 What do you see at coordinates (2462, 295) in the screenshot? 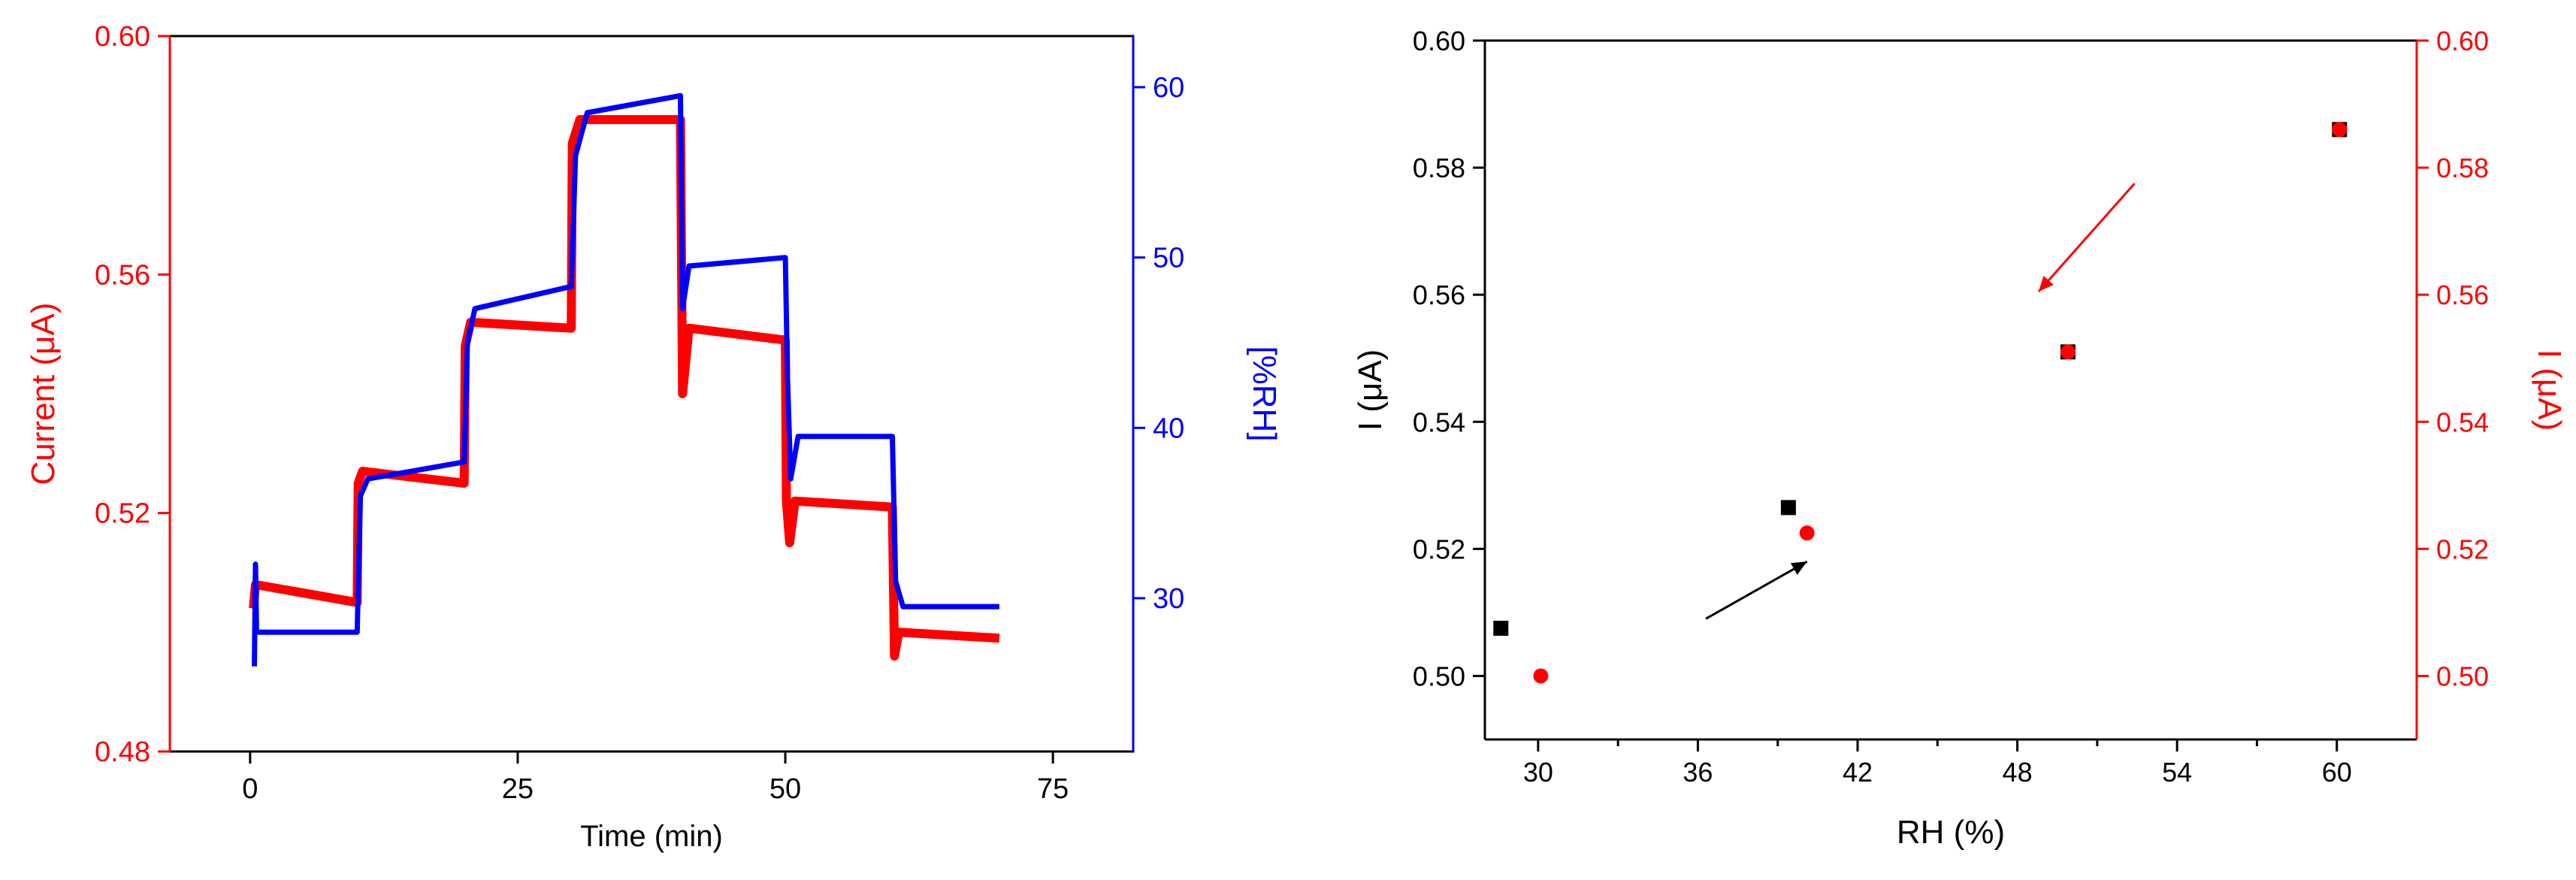
I see `y2-tick-label: 0.56` at bounding box center [2462, 295].